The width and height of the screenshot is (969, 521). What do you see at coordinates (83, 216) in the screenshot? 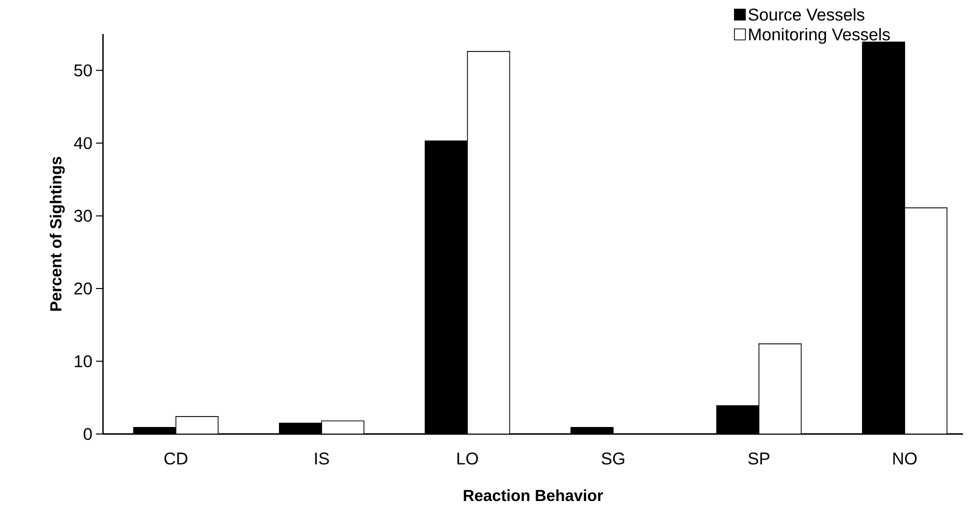
I see `y-tick-label: 30` at bounding box center [83, 216].